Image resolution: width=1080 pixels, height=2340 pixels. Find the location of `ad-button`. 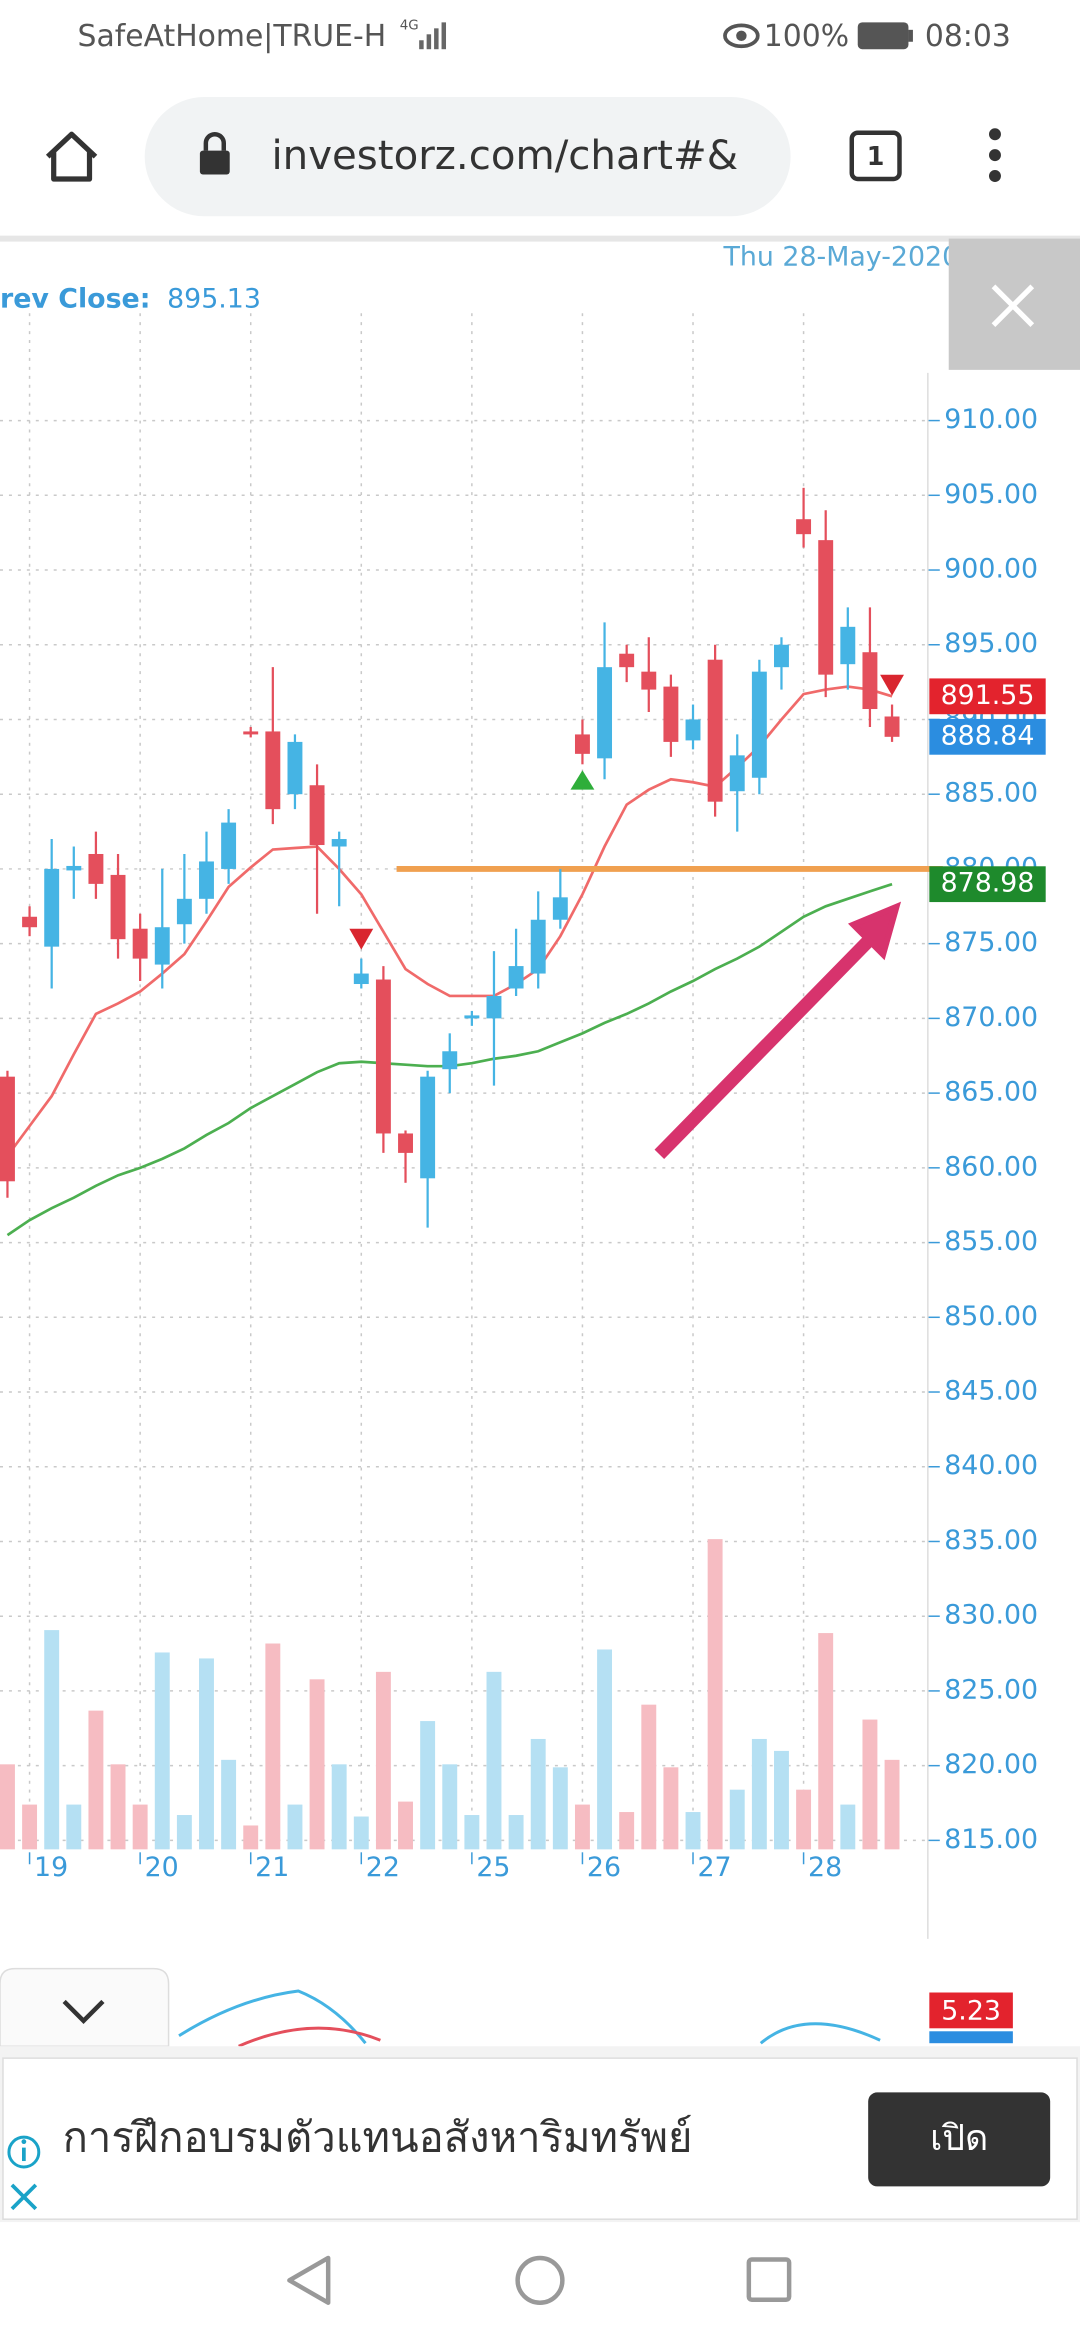

ad-button is located at coordinates (959, 2139).